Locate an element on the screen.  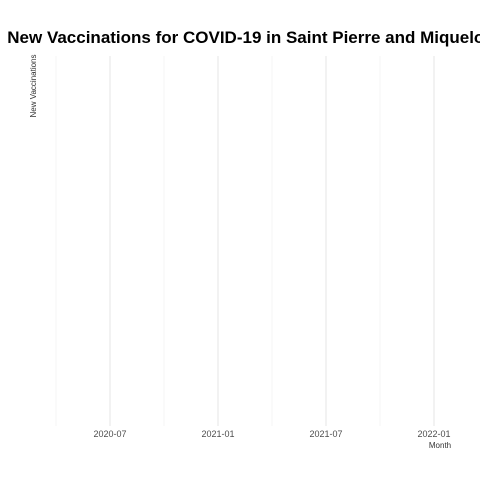
x-tick-label: 2021-01 is located at coordinates (217, 434).